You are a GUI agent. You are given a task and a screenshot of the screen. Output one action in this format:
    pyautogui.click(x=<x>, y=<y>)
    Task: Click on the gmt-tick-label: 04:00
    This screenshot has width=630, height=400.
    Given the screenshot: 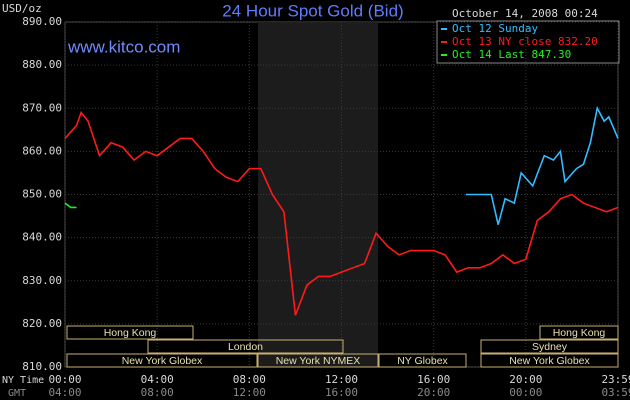 What is the action you would take?
    pyautogui.click(x=64, y=392)
    